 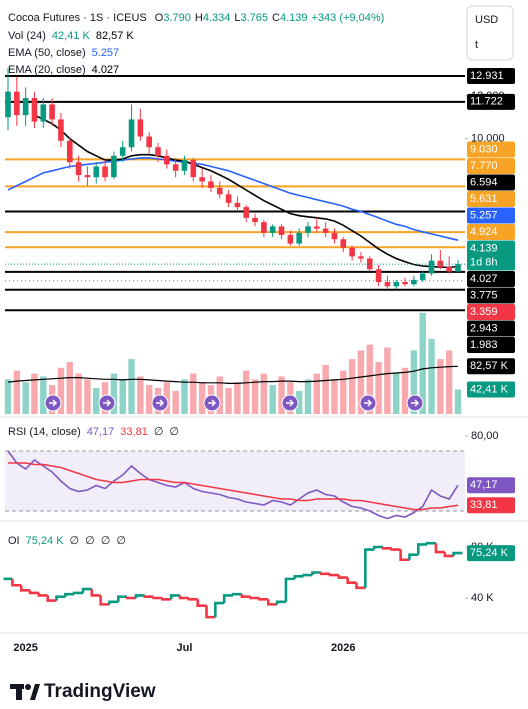 What do you see at coordinates (484, 345) in the screenshot?
I see `axis-label: 1.983` at bounding box center [484, 345].